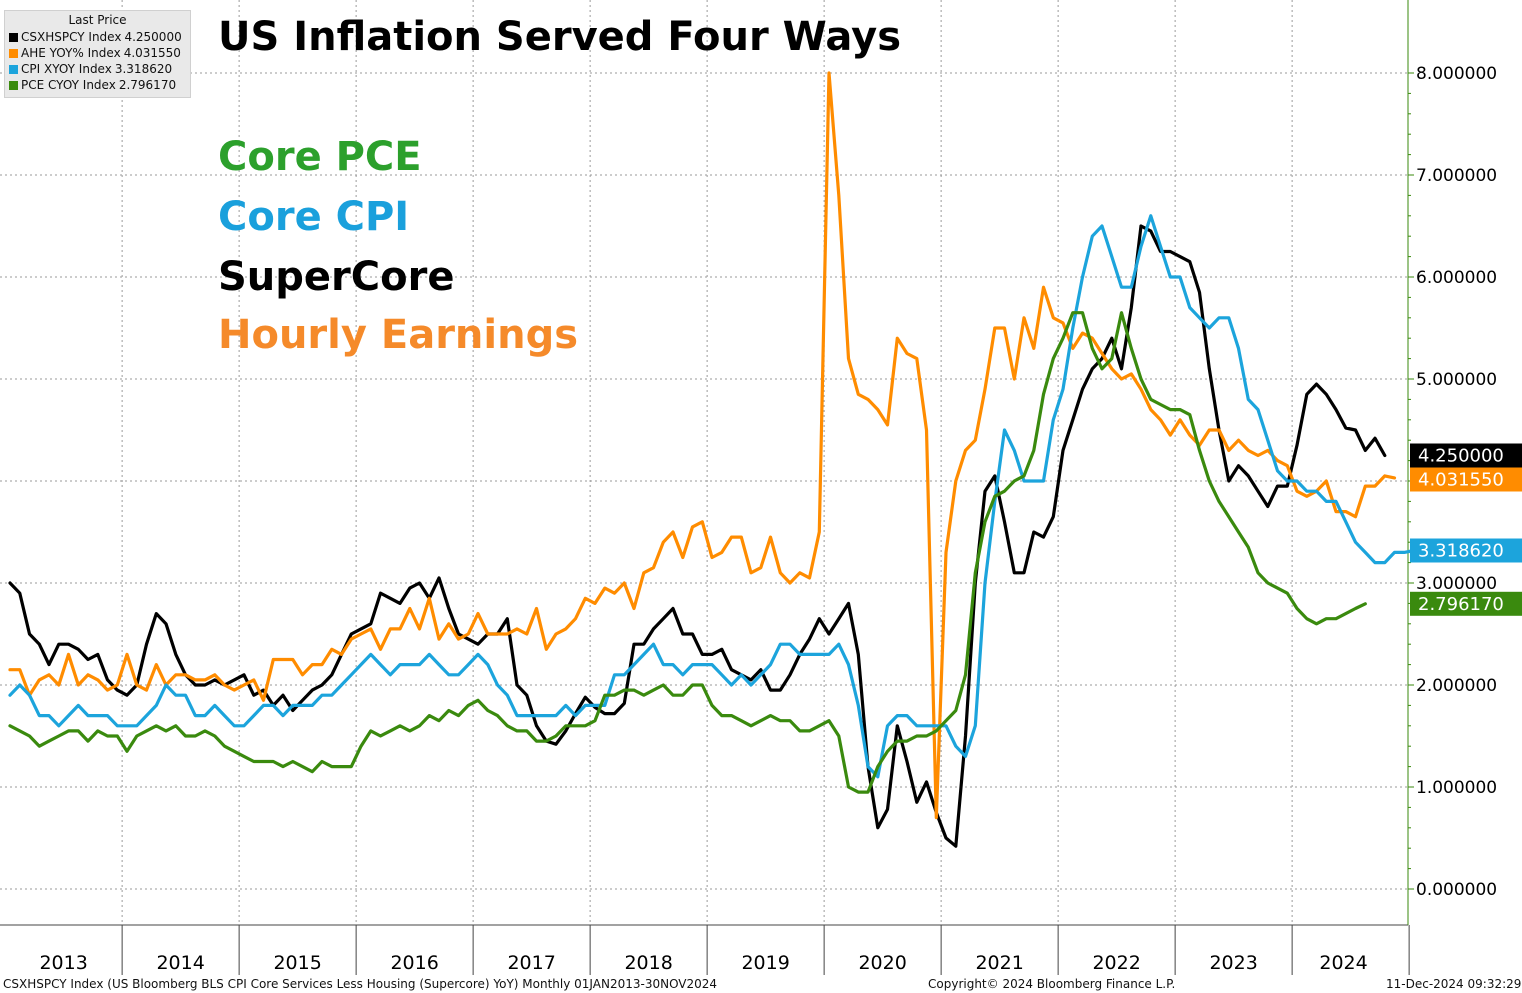  I want to click on legend-item: PCE CYOY Index 2.796170, so click(97, 85).